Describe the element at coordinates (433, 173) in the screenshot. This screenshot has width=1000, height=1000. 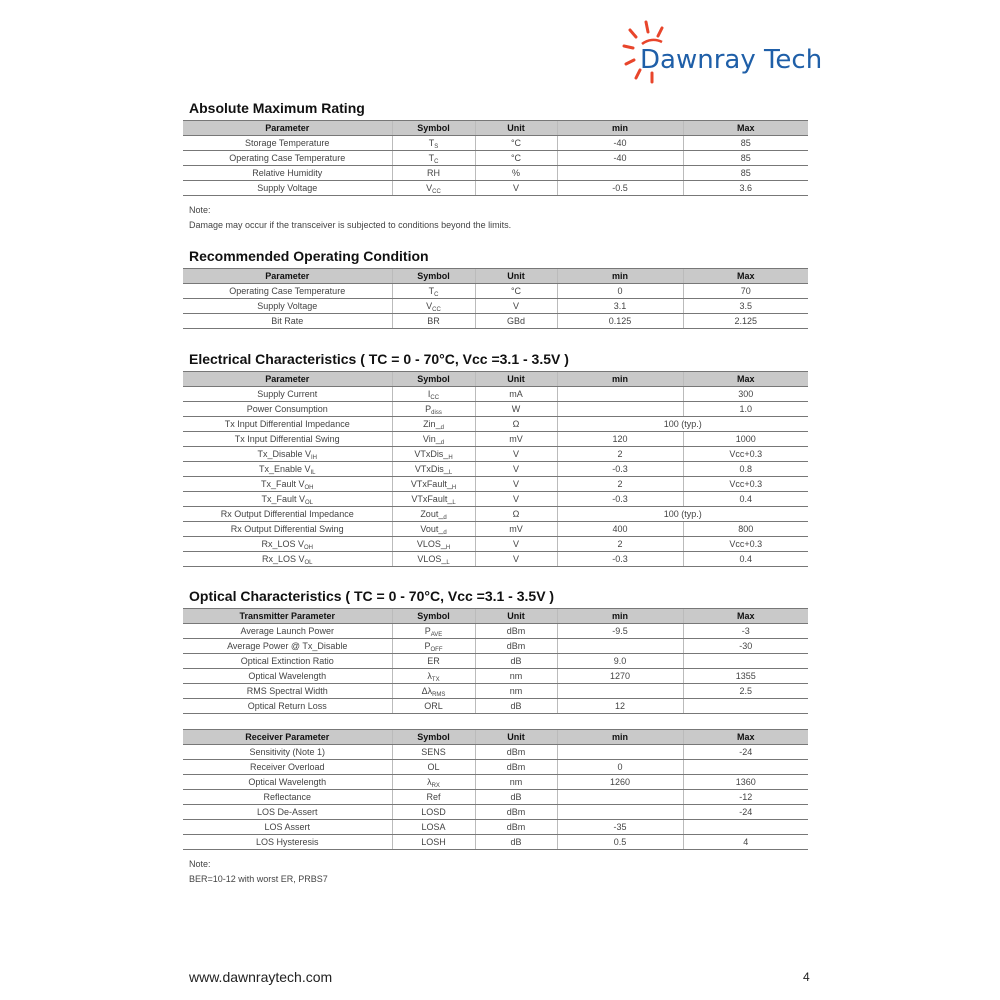
I see `cell-text: RH` at that location.